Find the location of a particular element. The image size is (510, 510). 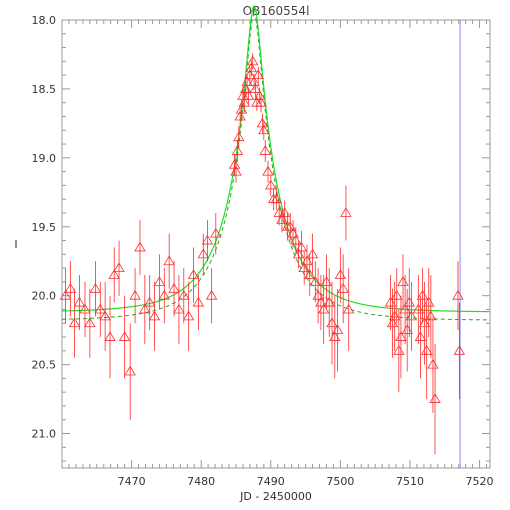

y-tick-label: 19.0 is located at coordinates (44, 158).